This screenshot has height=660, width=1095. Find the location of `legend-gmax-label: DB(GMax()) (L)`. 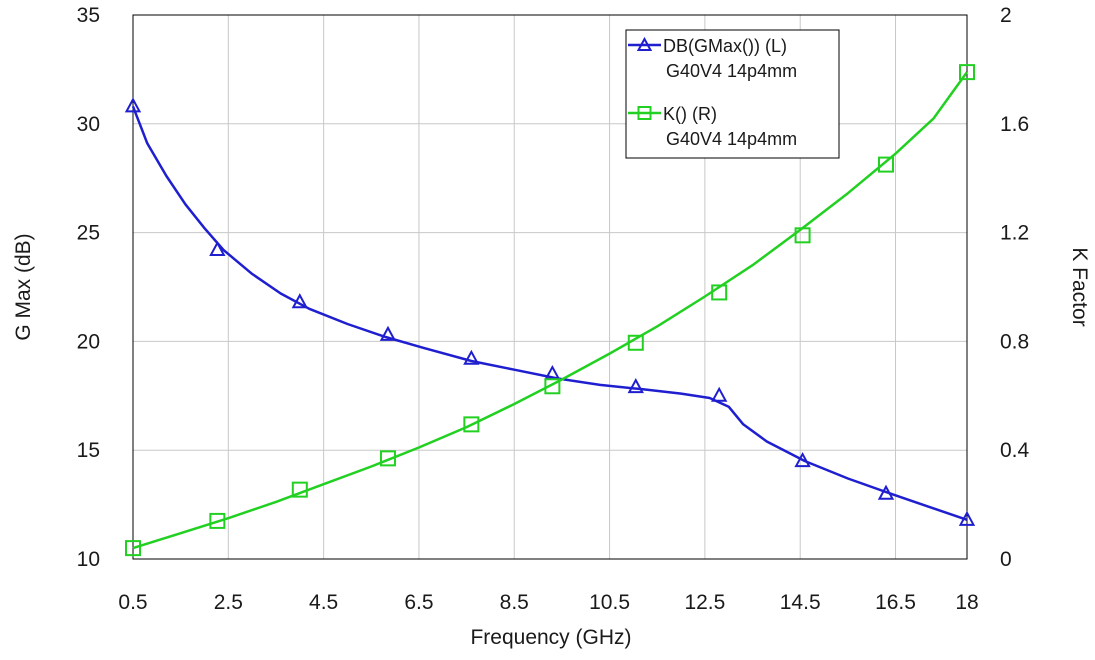

legend-gmax-label: DB(GMax()) (L) is located at coordinates (725, 46).